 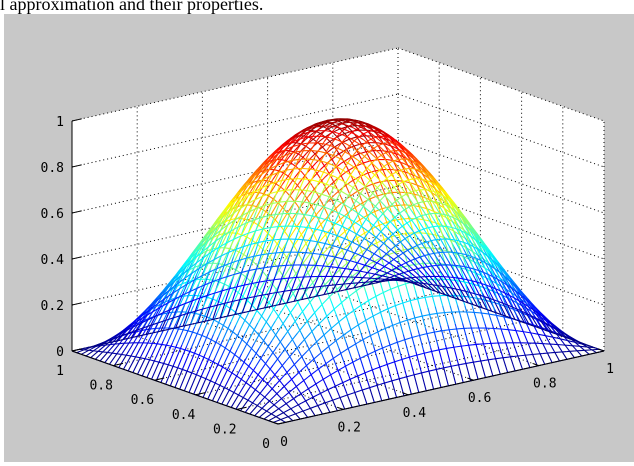 I want to click on x-tick-label: 0.2, so click(x=348, y=427).